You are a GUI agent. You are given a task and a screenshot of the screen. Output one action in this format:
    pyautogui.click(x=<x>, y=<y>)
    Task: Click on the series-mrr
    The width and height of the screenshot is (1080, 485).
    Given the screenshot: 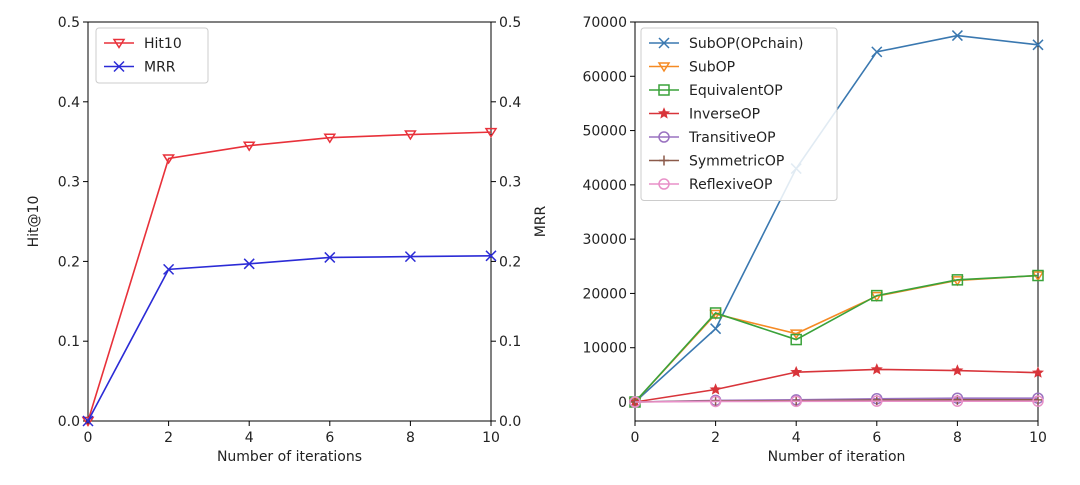 What is the action you would take?
    pyautogui.click(x=289, y=338)
    